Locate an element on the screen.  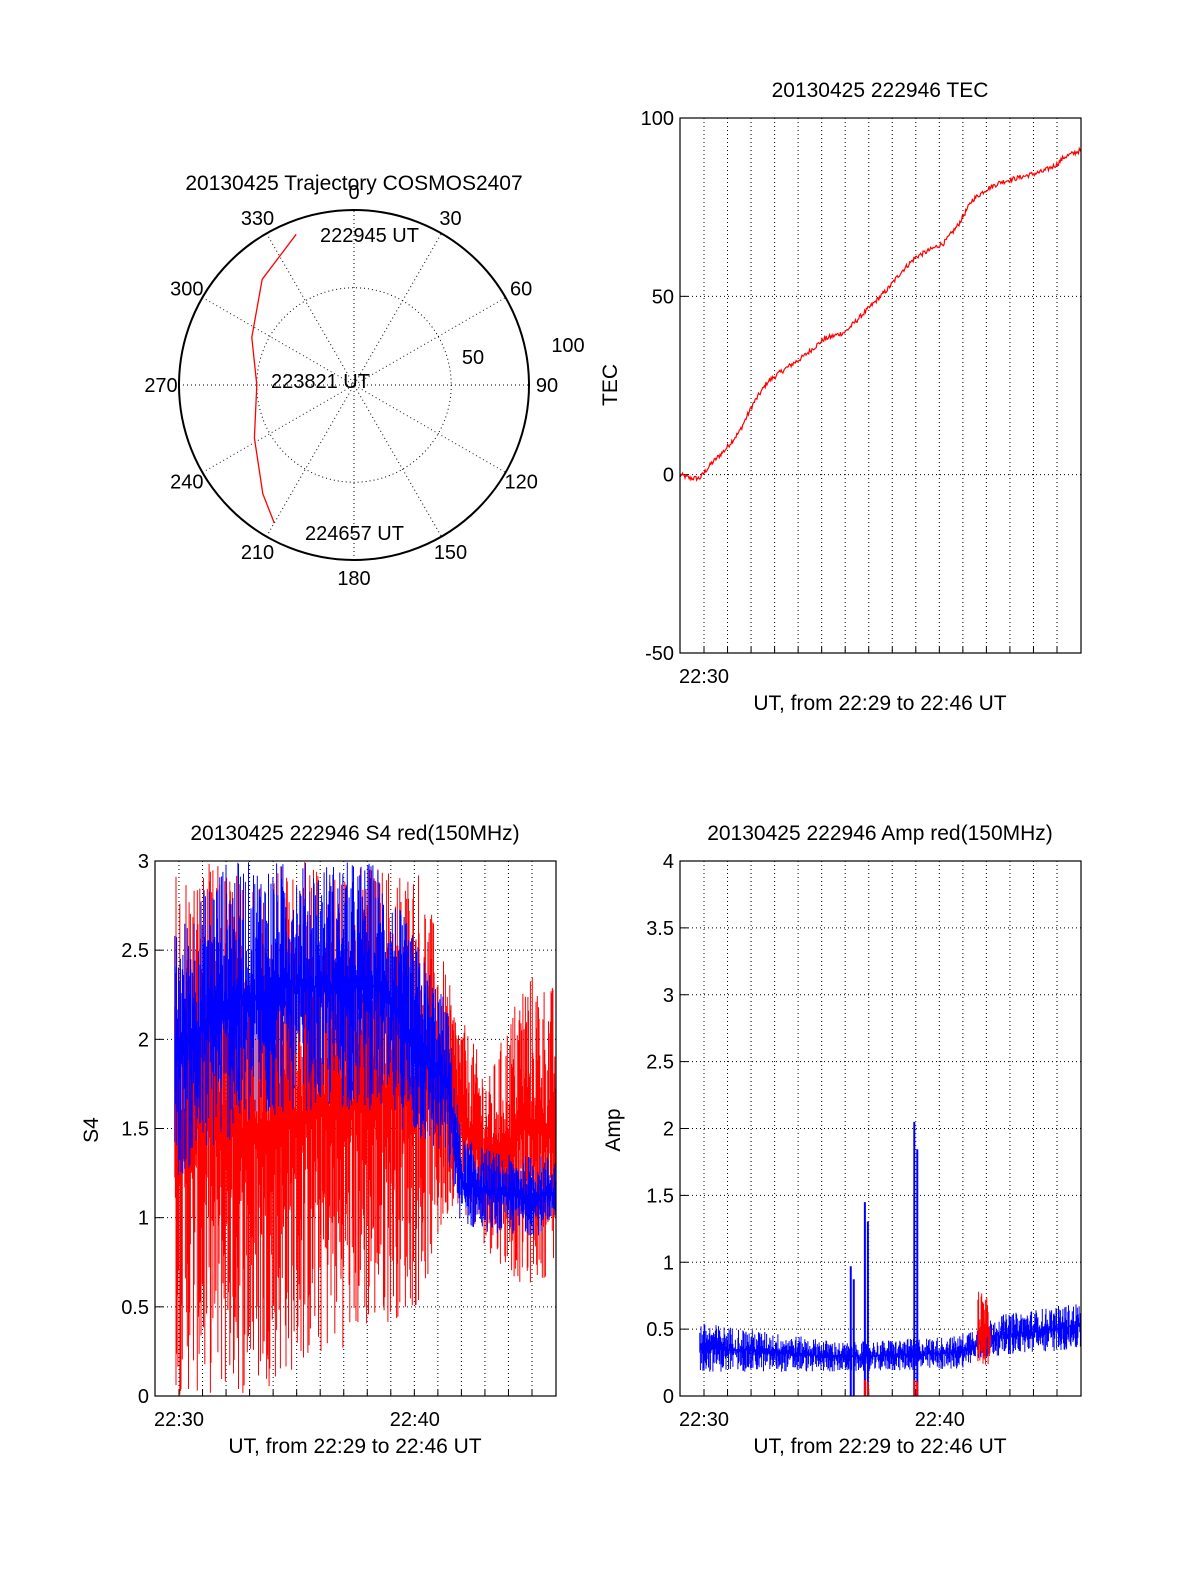
amp-x-axis-label: UT, from 22:29 to 22:46 UT is located at coordinates (879, 1446).